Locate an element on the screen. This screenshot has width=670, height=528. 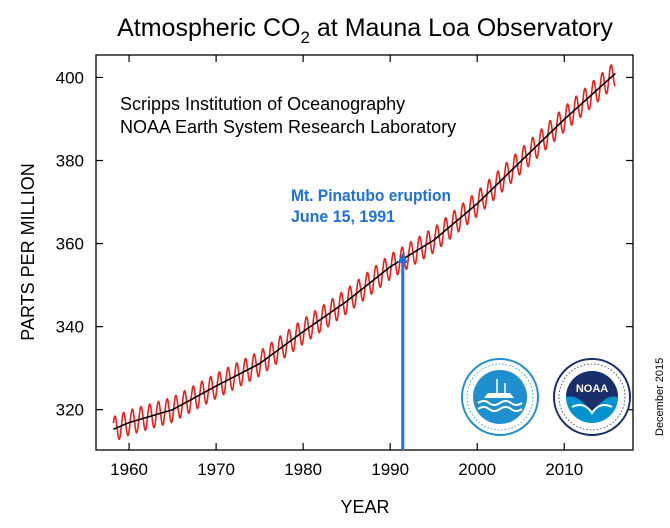
annotation-arrow-head is located at coordinates (402, 257).